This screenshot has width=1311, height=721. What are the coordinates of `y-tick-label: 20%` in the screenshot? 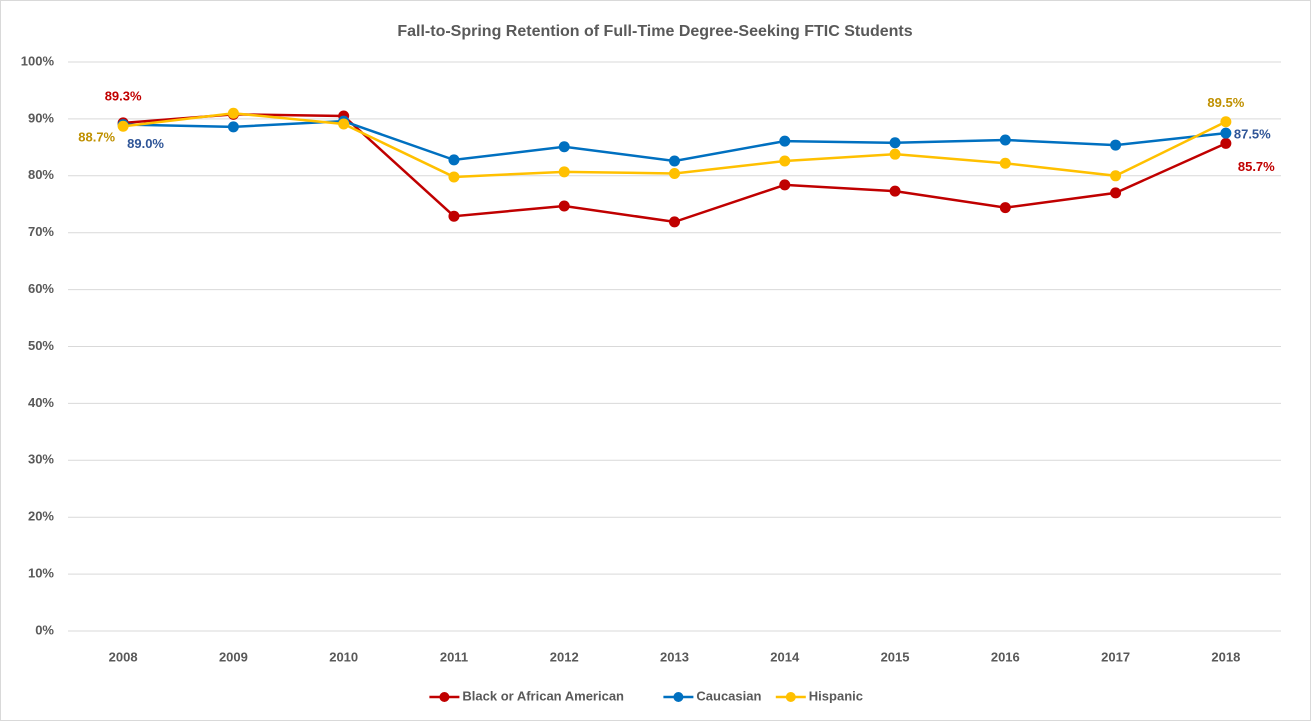 It's located at (41, 516).